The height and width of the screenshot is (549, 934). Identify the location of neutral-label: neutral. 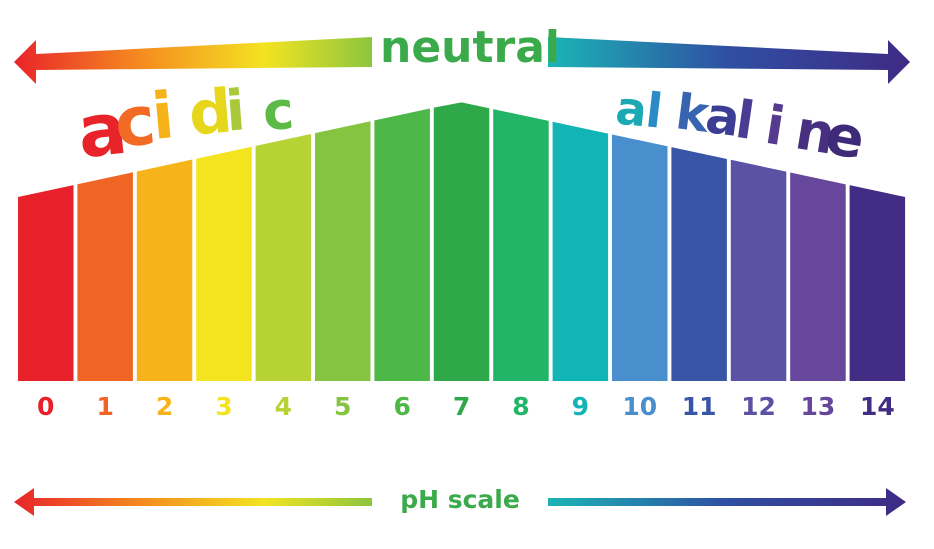
(470, 47).